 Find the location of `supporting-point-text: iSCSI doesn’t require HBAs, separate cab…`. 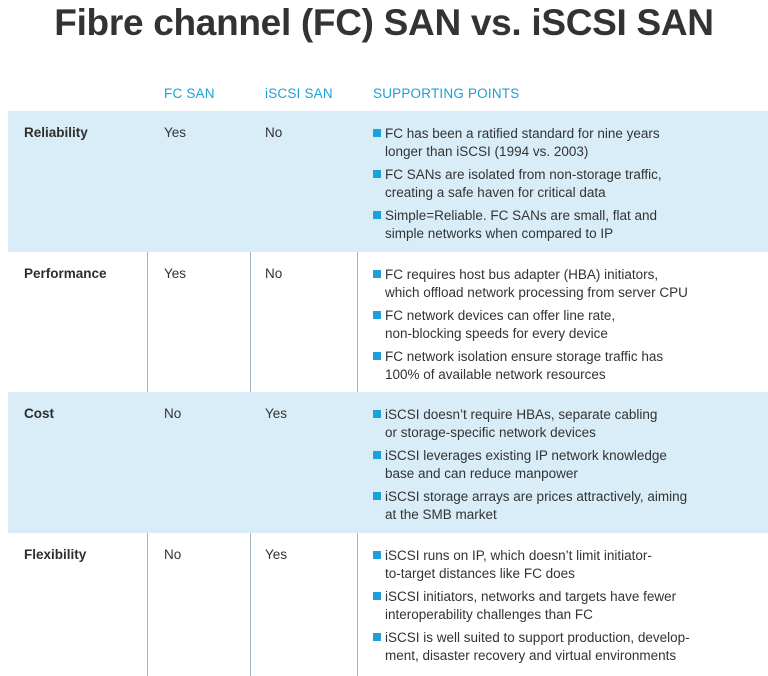

supporting-point-text: iSCSI doesn’t require HBAs, separate cab… is located at coordinates (521, 414).